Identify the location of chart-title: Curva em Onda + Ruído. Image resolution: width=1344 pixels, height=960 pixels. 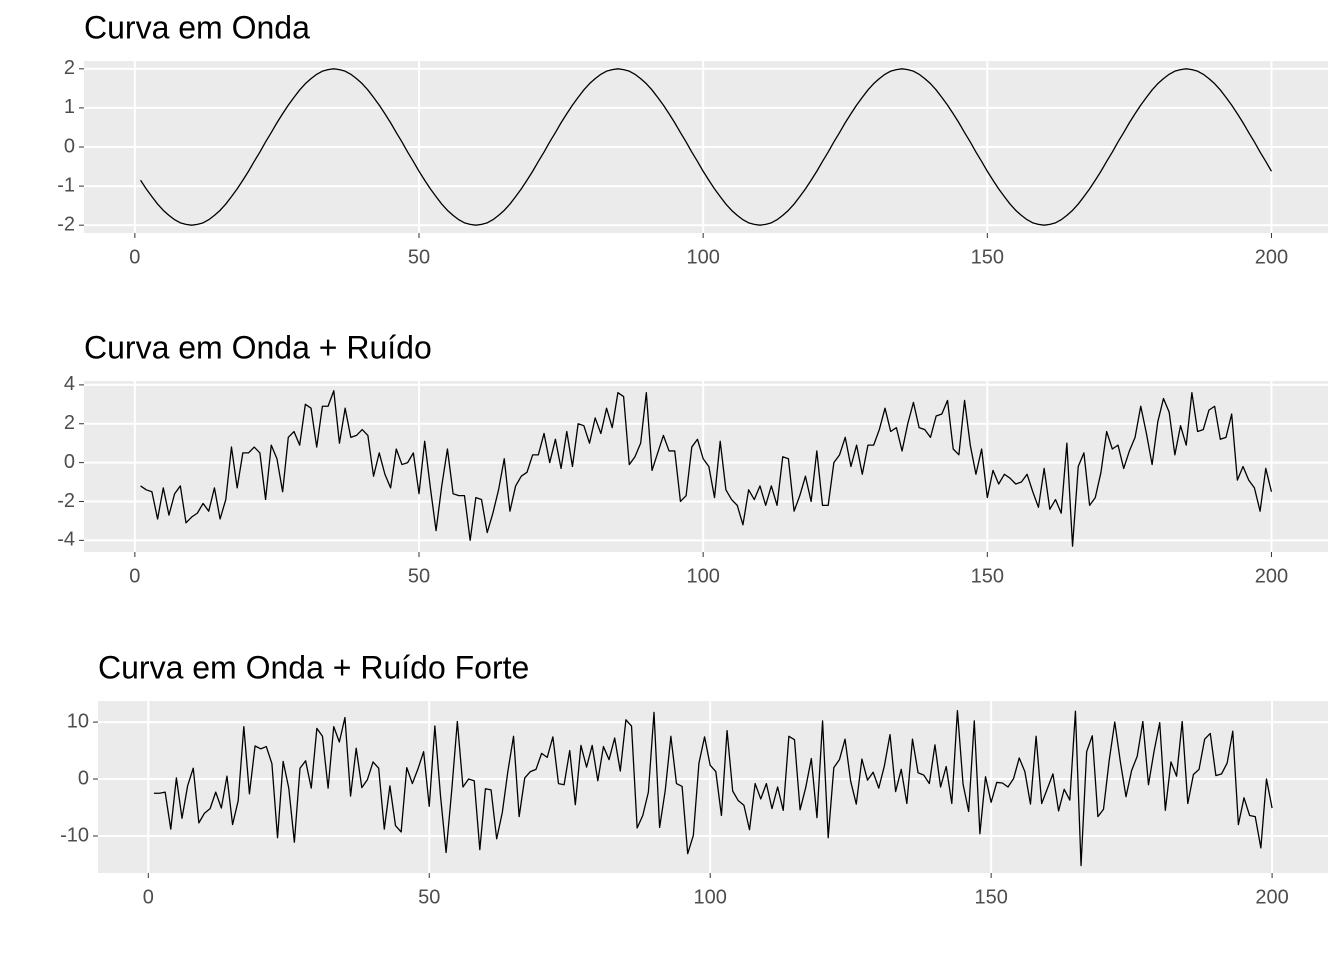
(258, 347).